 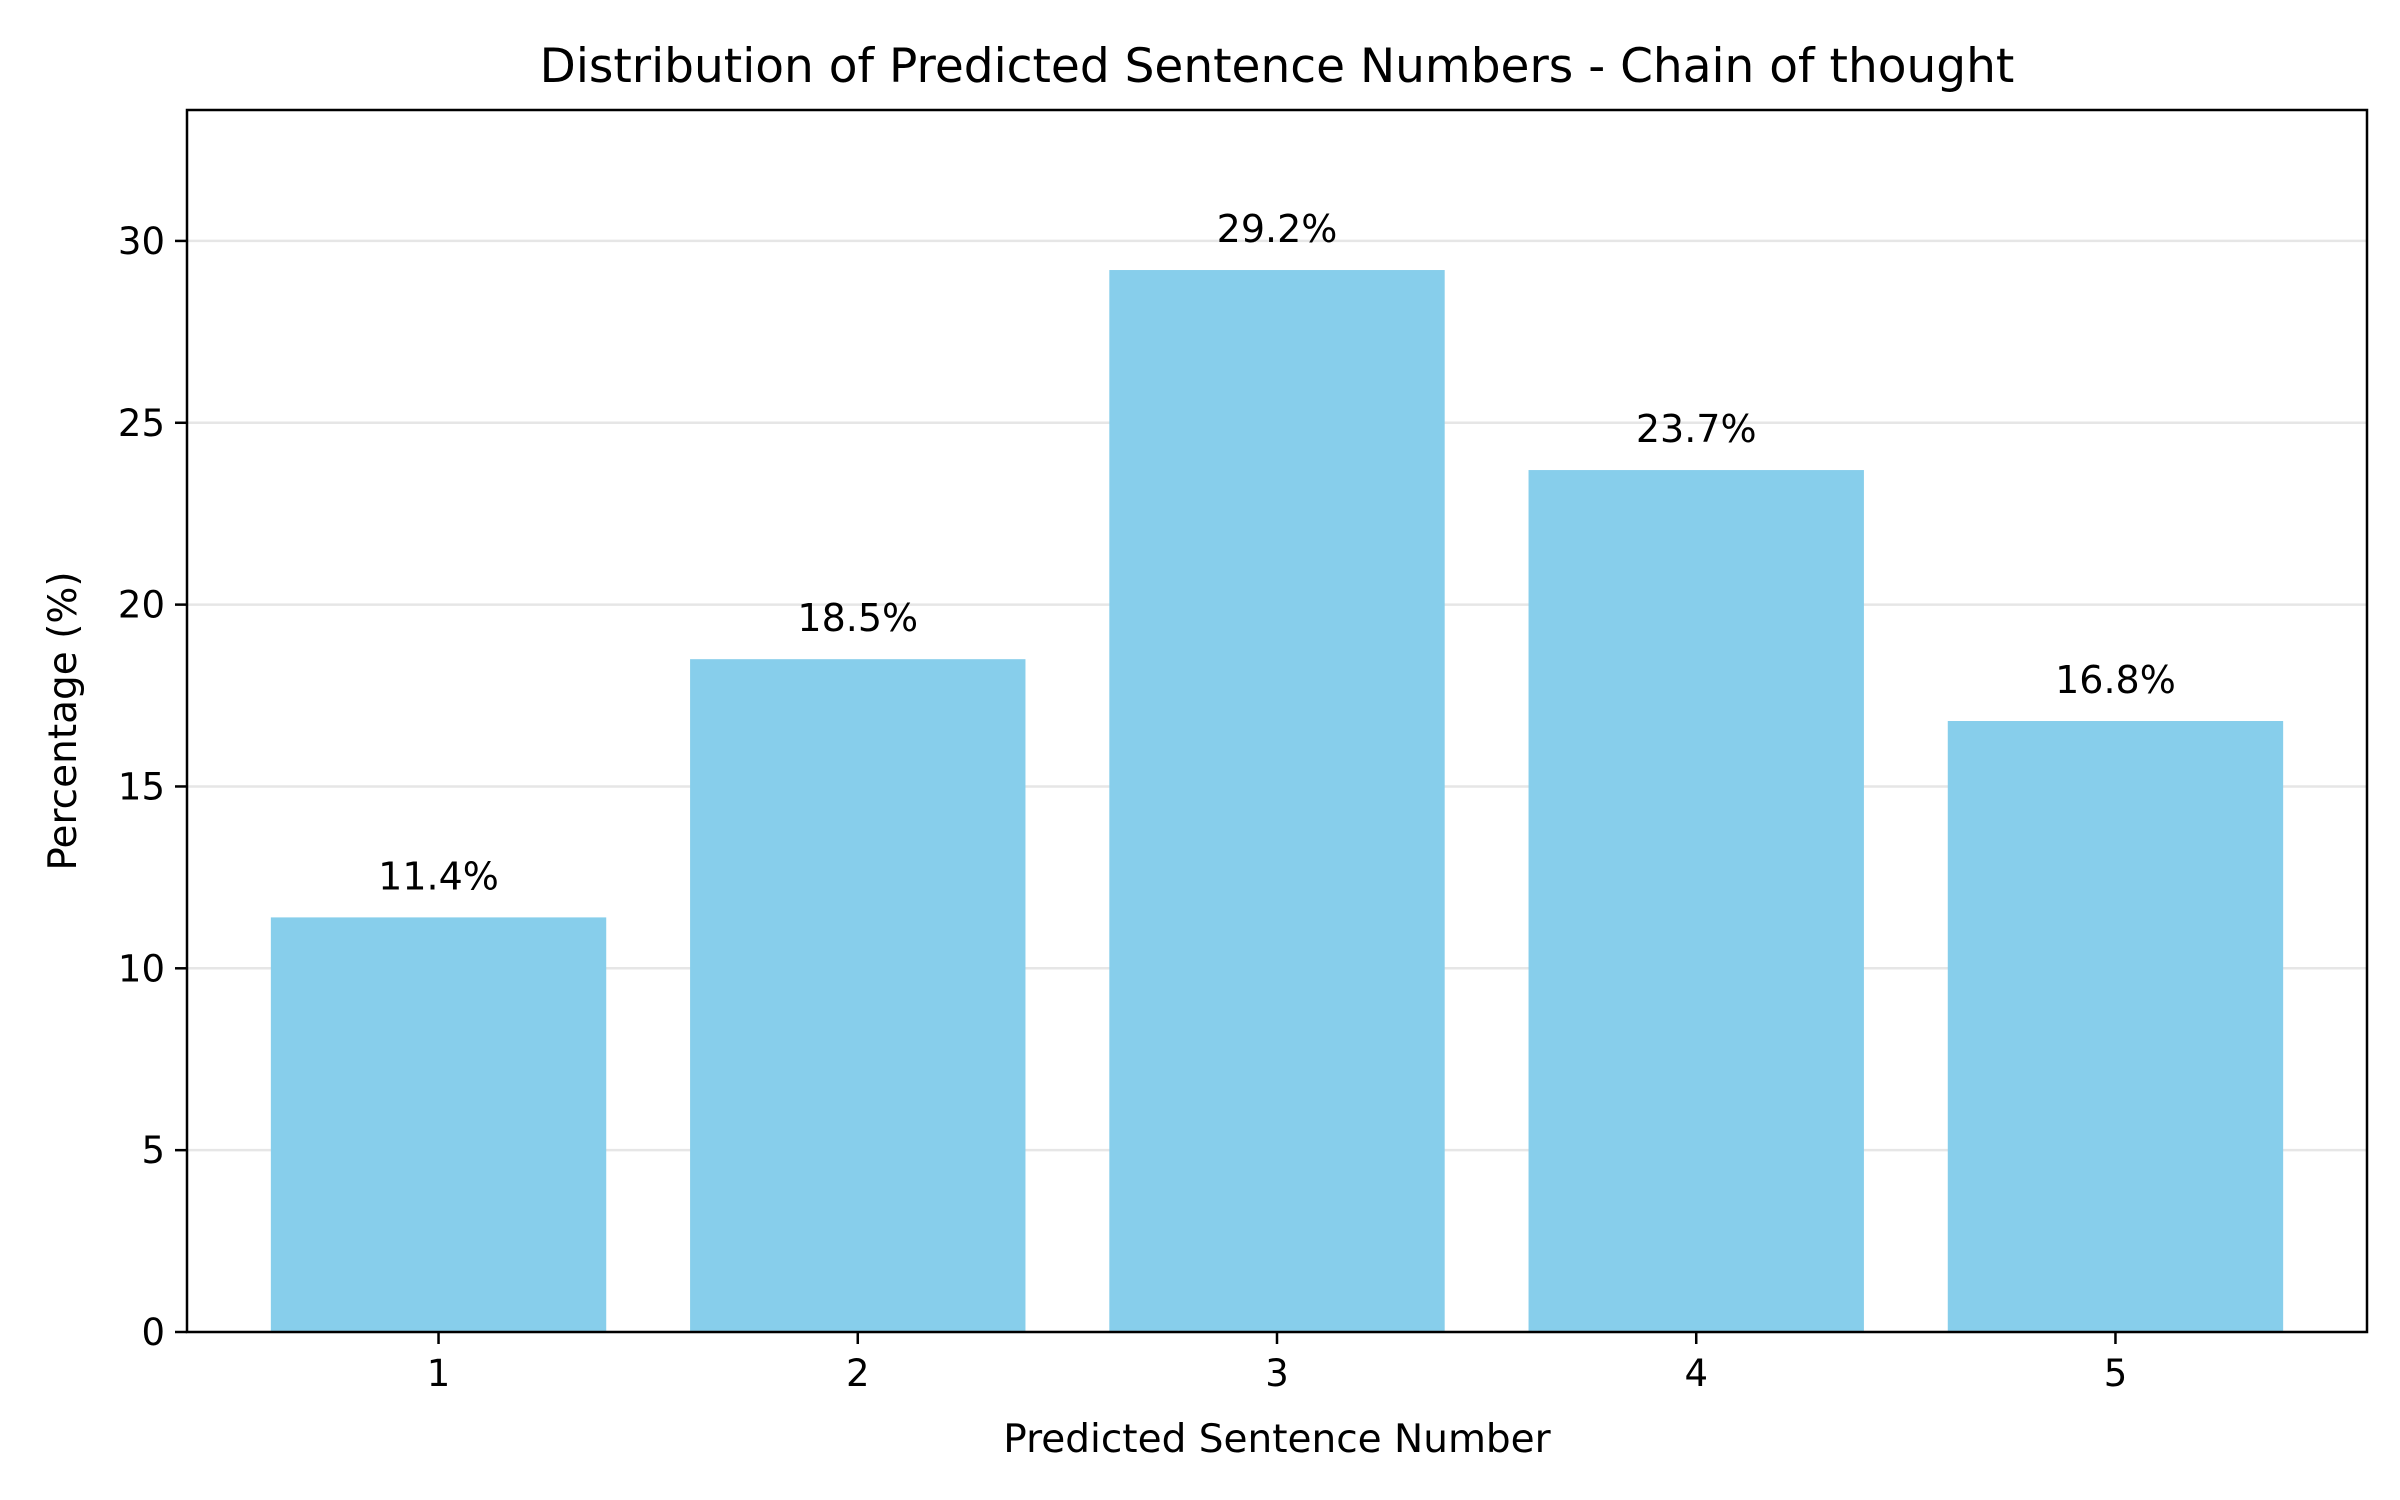 I want to click on y-tick-label: 0, so click(x=153, y=1332).